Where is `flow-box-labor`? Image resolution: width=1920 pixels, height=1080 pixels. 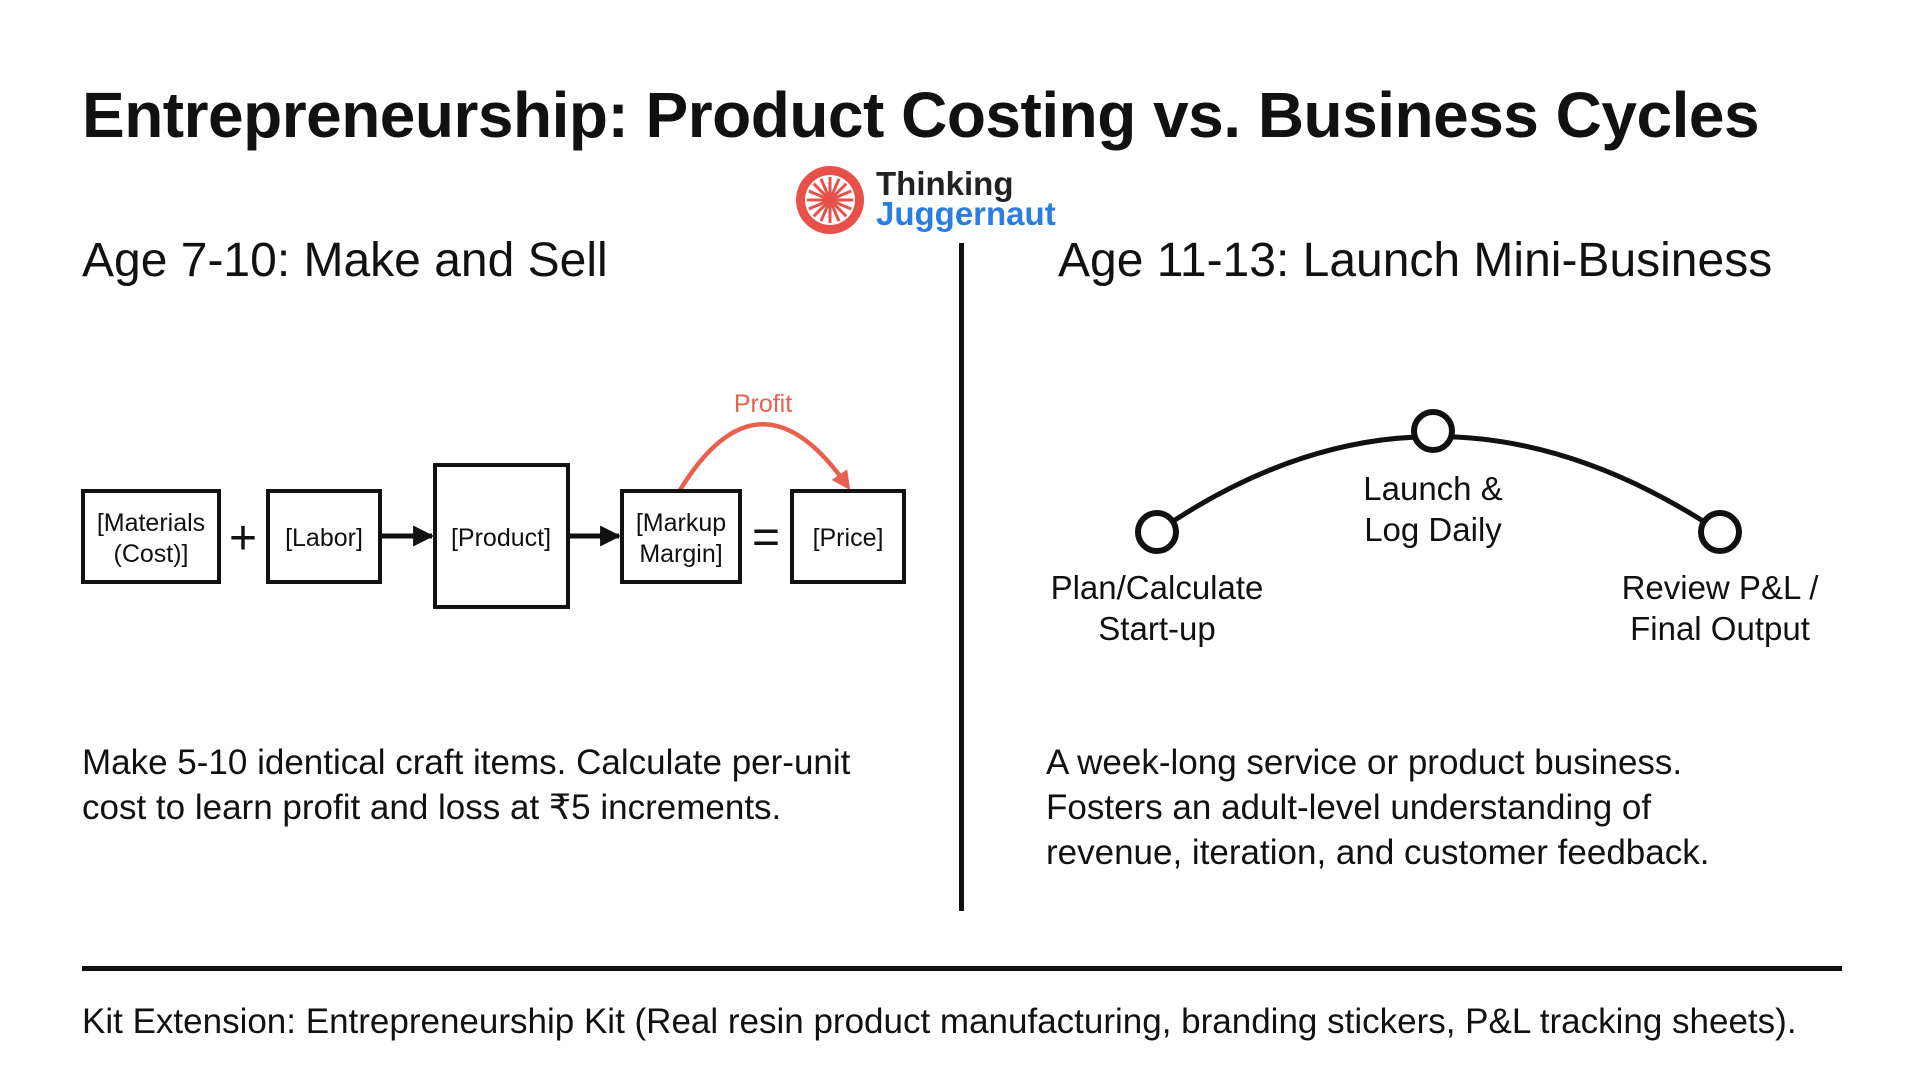
flow-box-labor is located at coordinates (324, 536).